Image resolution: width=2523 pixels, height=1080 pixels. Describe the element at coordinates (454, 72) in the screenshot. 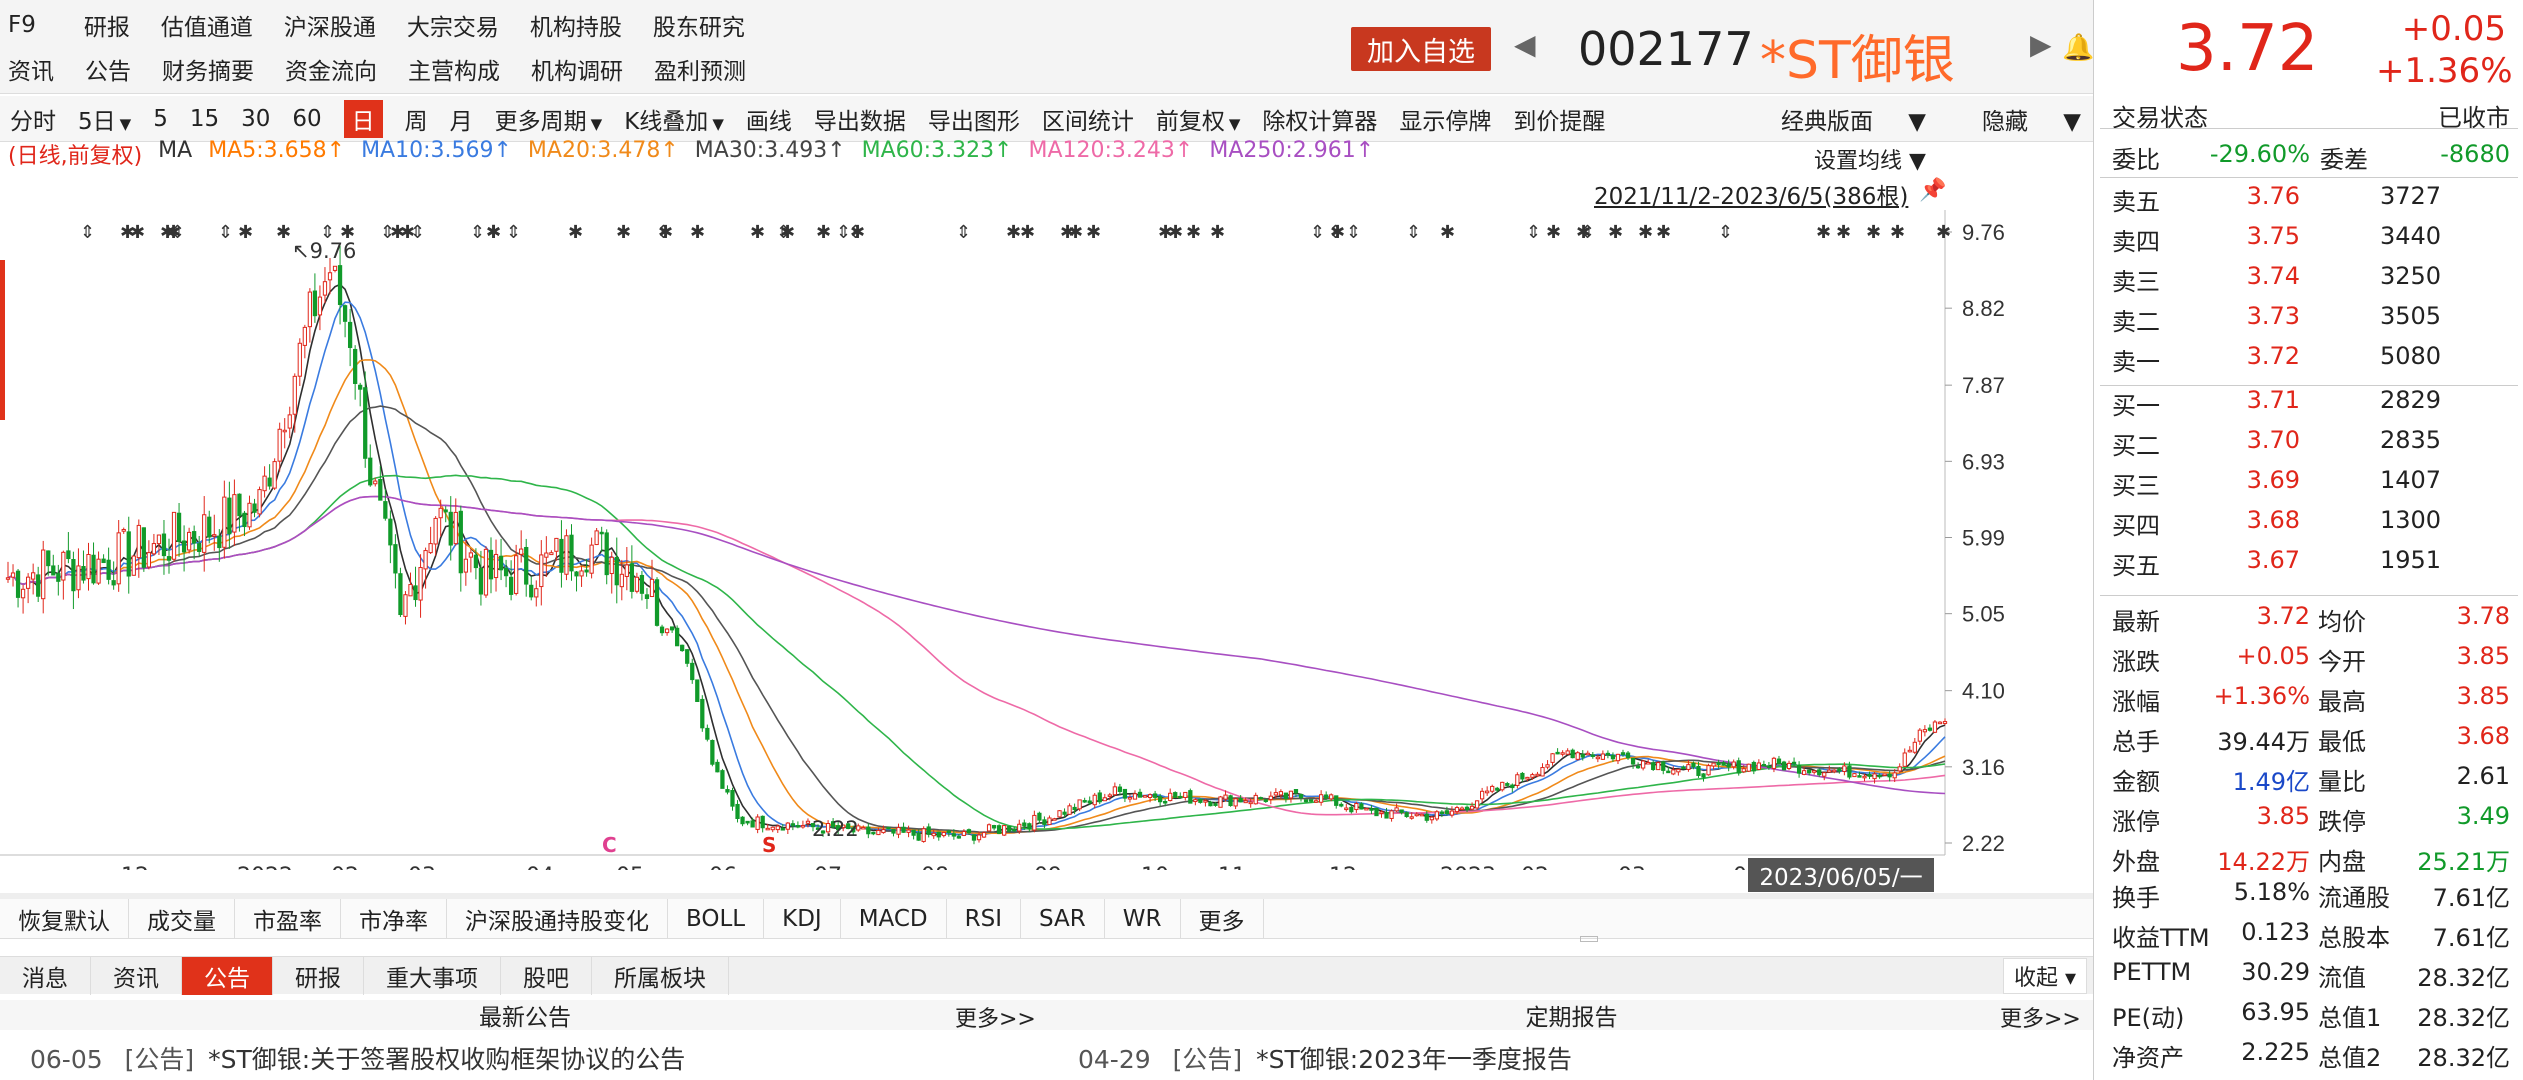

I see `nav-link: 主营构成` at that location.